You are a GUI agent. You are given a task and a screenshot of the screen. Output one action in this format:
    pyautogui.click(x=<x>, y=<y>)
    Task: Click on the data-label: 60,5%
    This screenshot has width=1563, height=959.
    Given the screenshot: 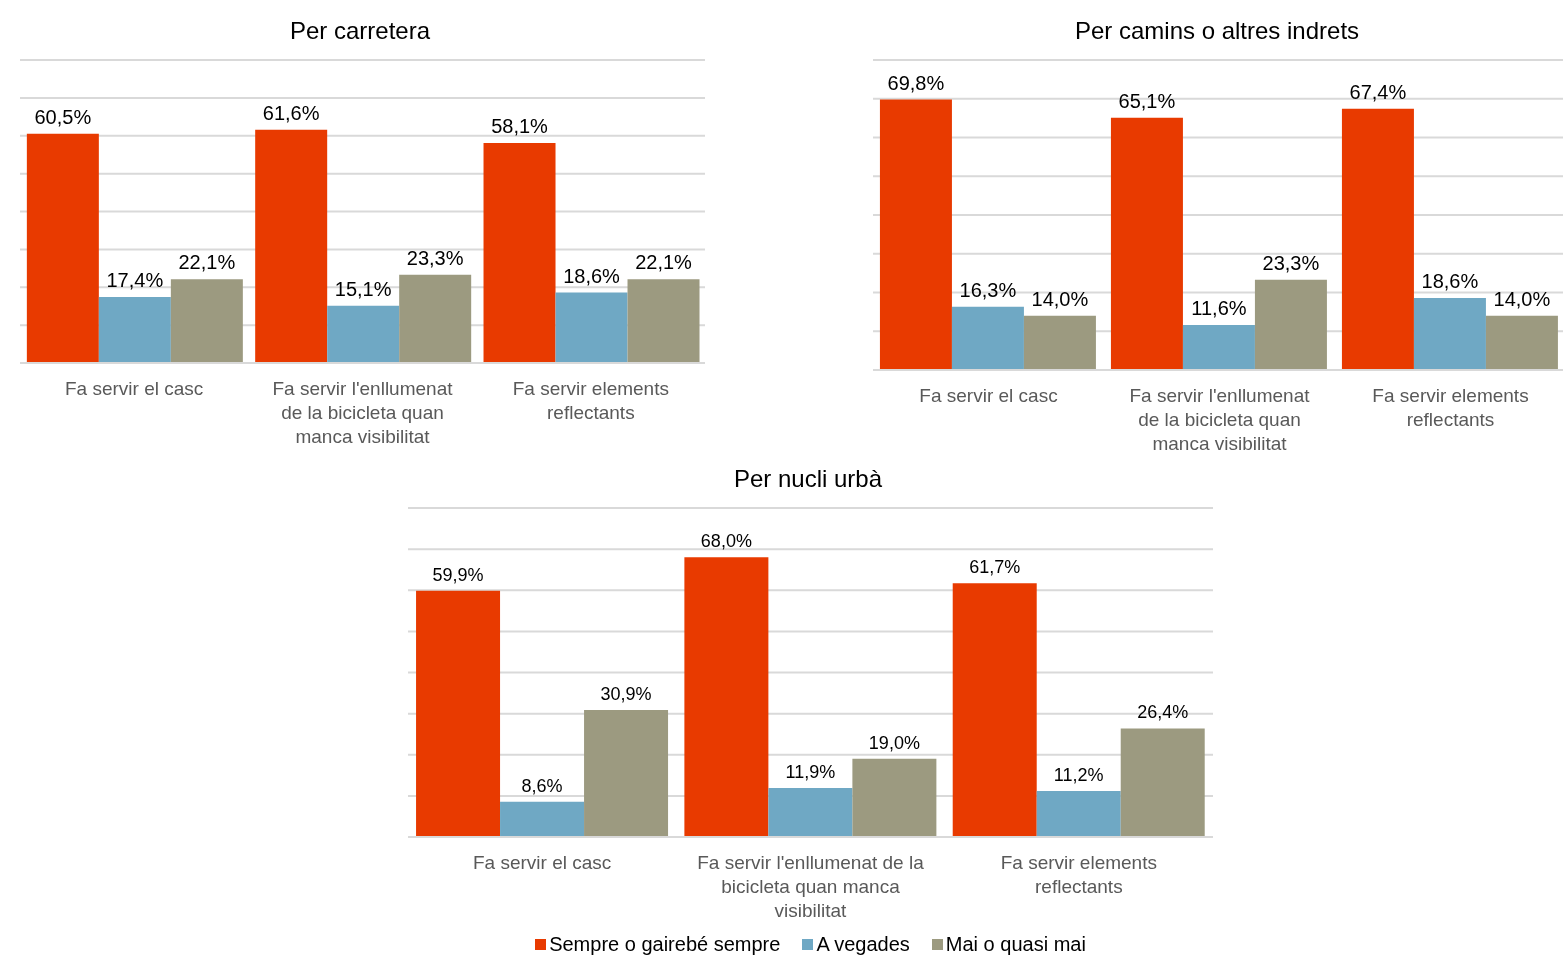 What is the action you would take?
    pyautogui.click(x=63, y=116)
    